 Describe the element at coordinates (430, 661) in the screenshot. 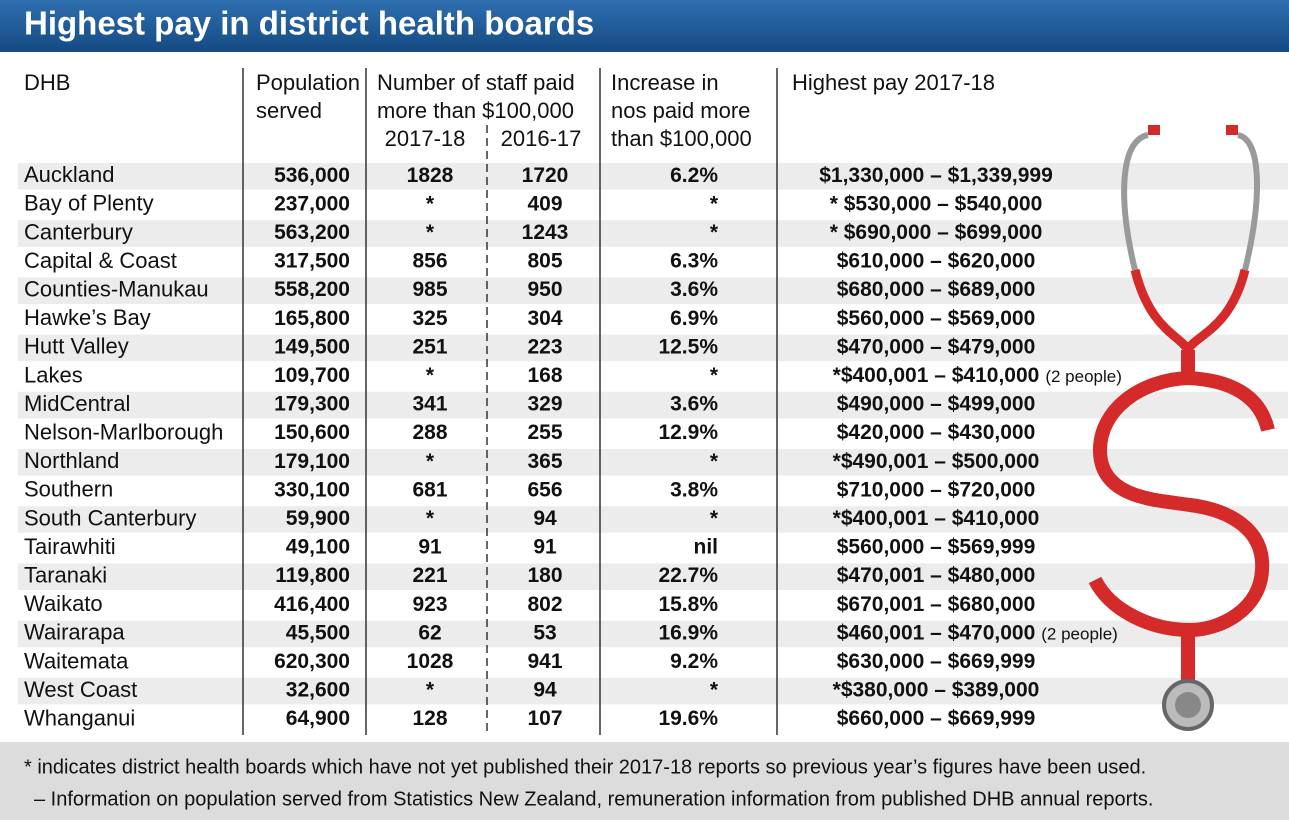

I see `staff-2017-18: 1028` at that location.